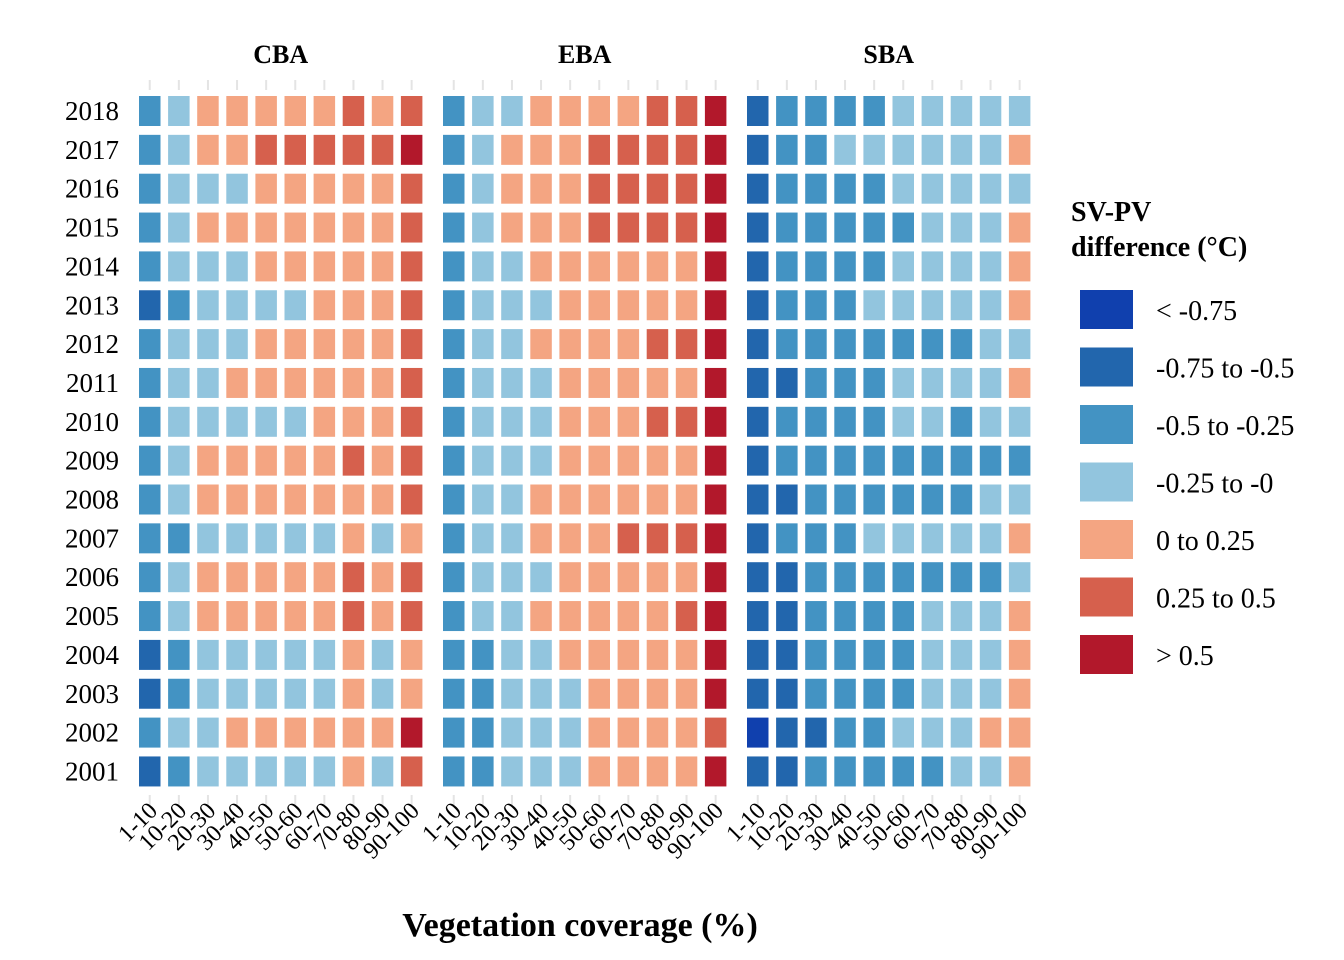 This screenshot has height=960, width=1344. I want to click on y-tick-label: 2004, so click(92, 655).